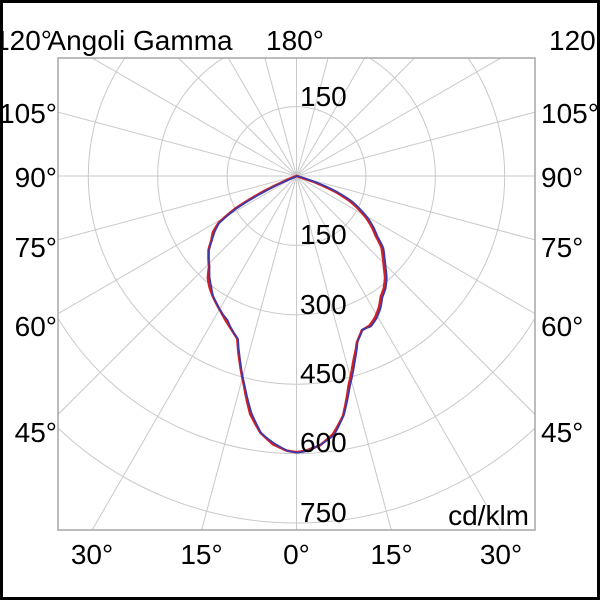 Image resolution: width=600 pixels, height=600 pixels. I want to click on unit-label: cd/klm, so click(488, 515).